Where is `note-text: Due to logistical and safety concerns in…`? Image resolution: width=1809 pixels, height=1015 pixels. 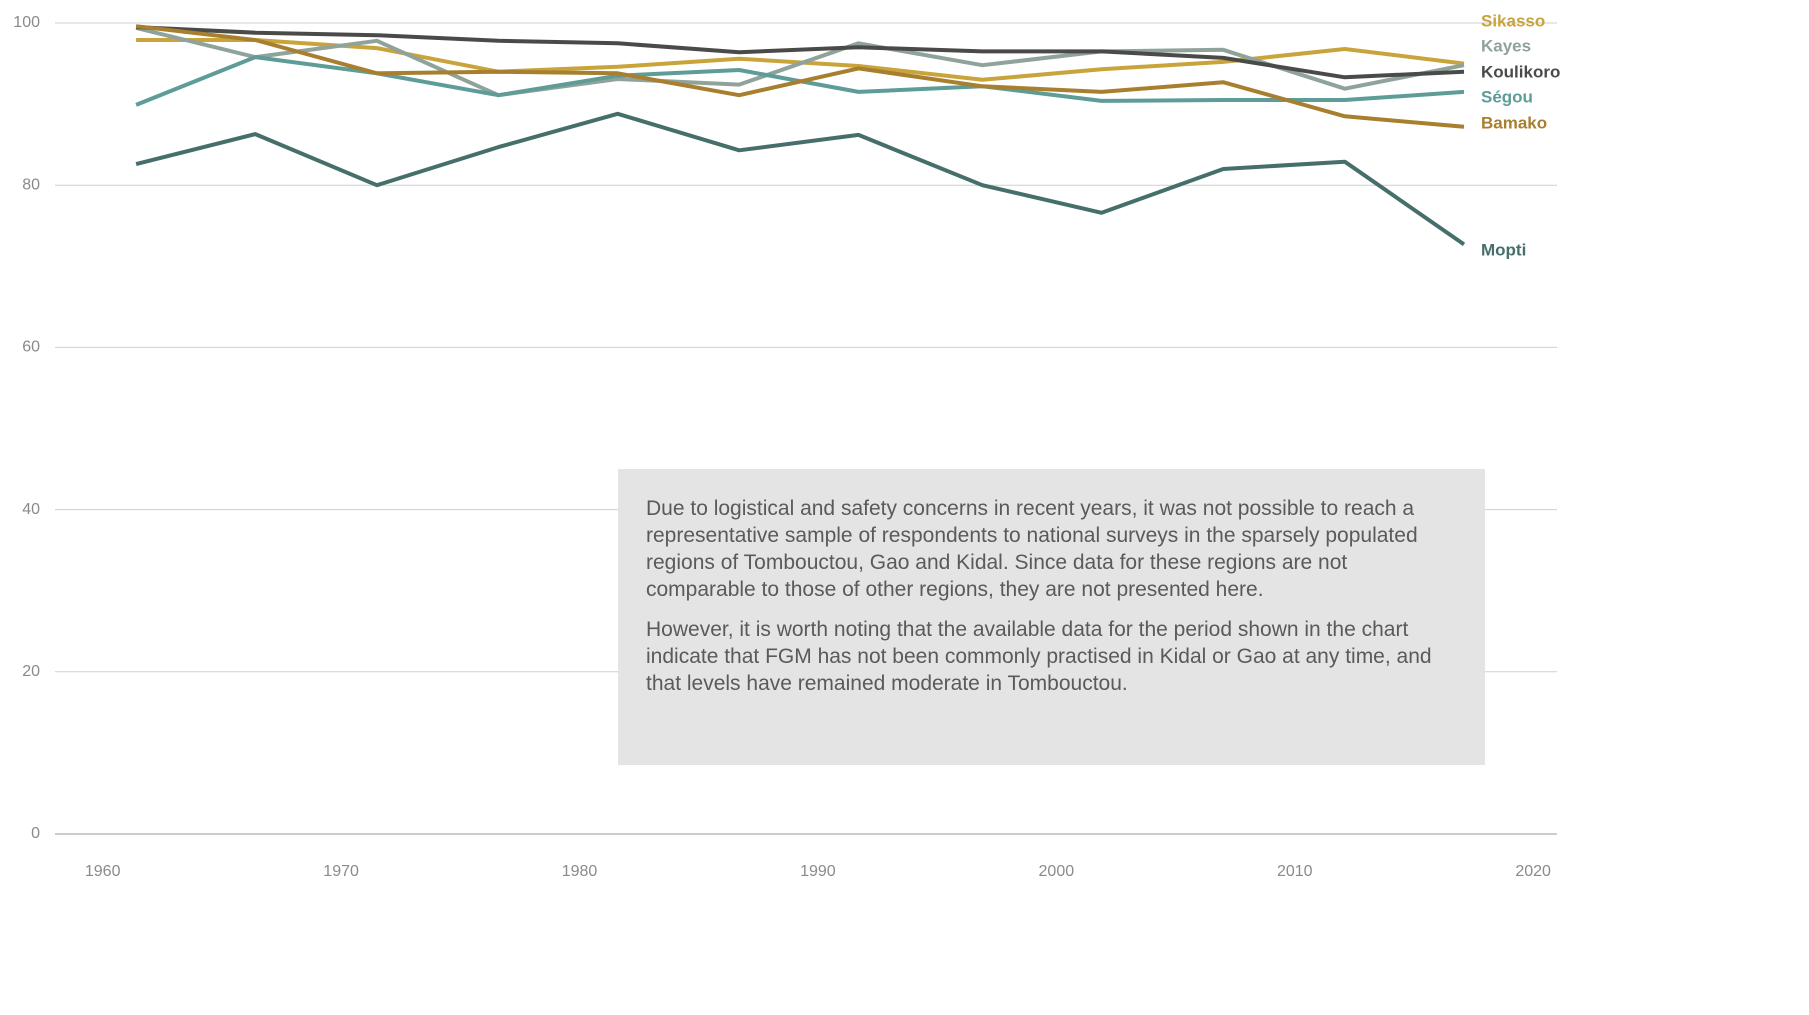
note-text: Due to logistical and safety concerns in… is located at coordinates (1032, 549).